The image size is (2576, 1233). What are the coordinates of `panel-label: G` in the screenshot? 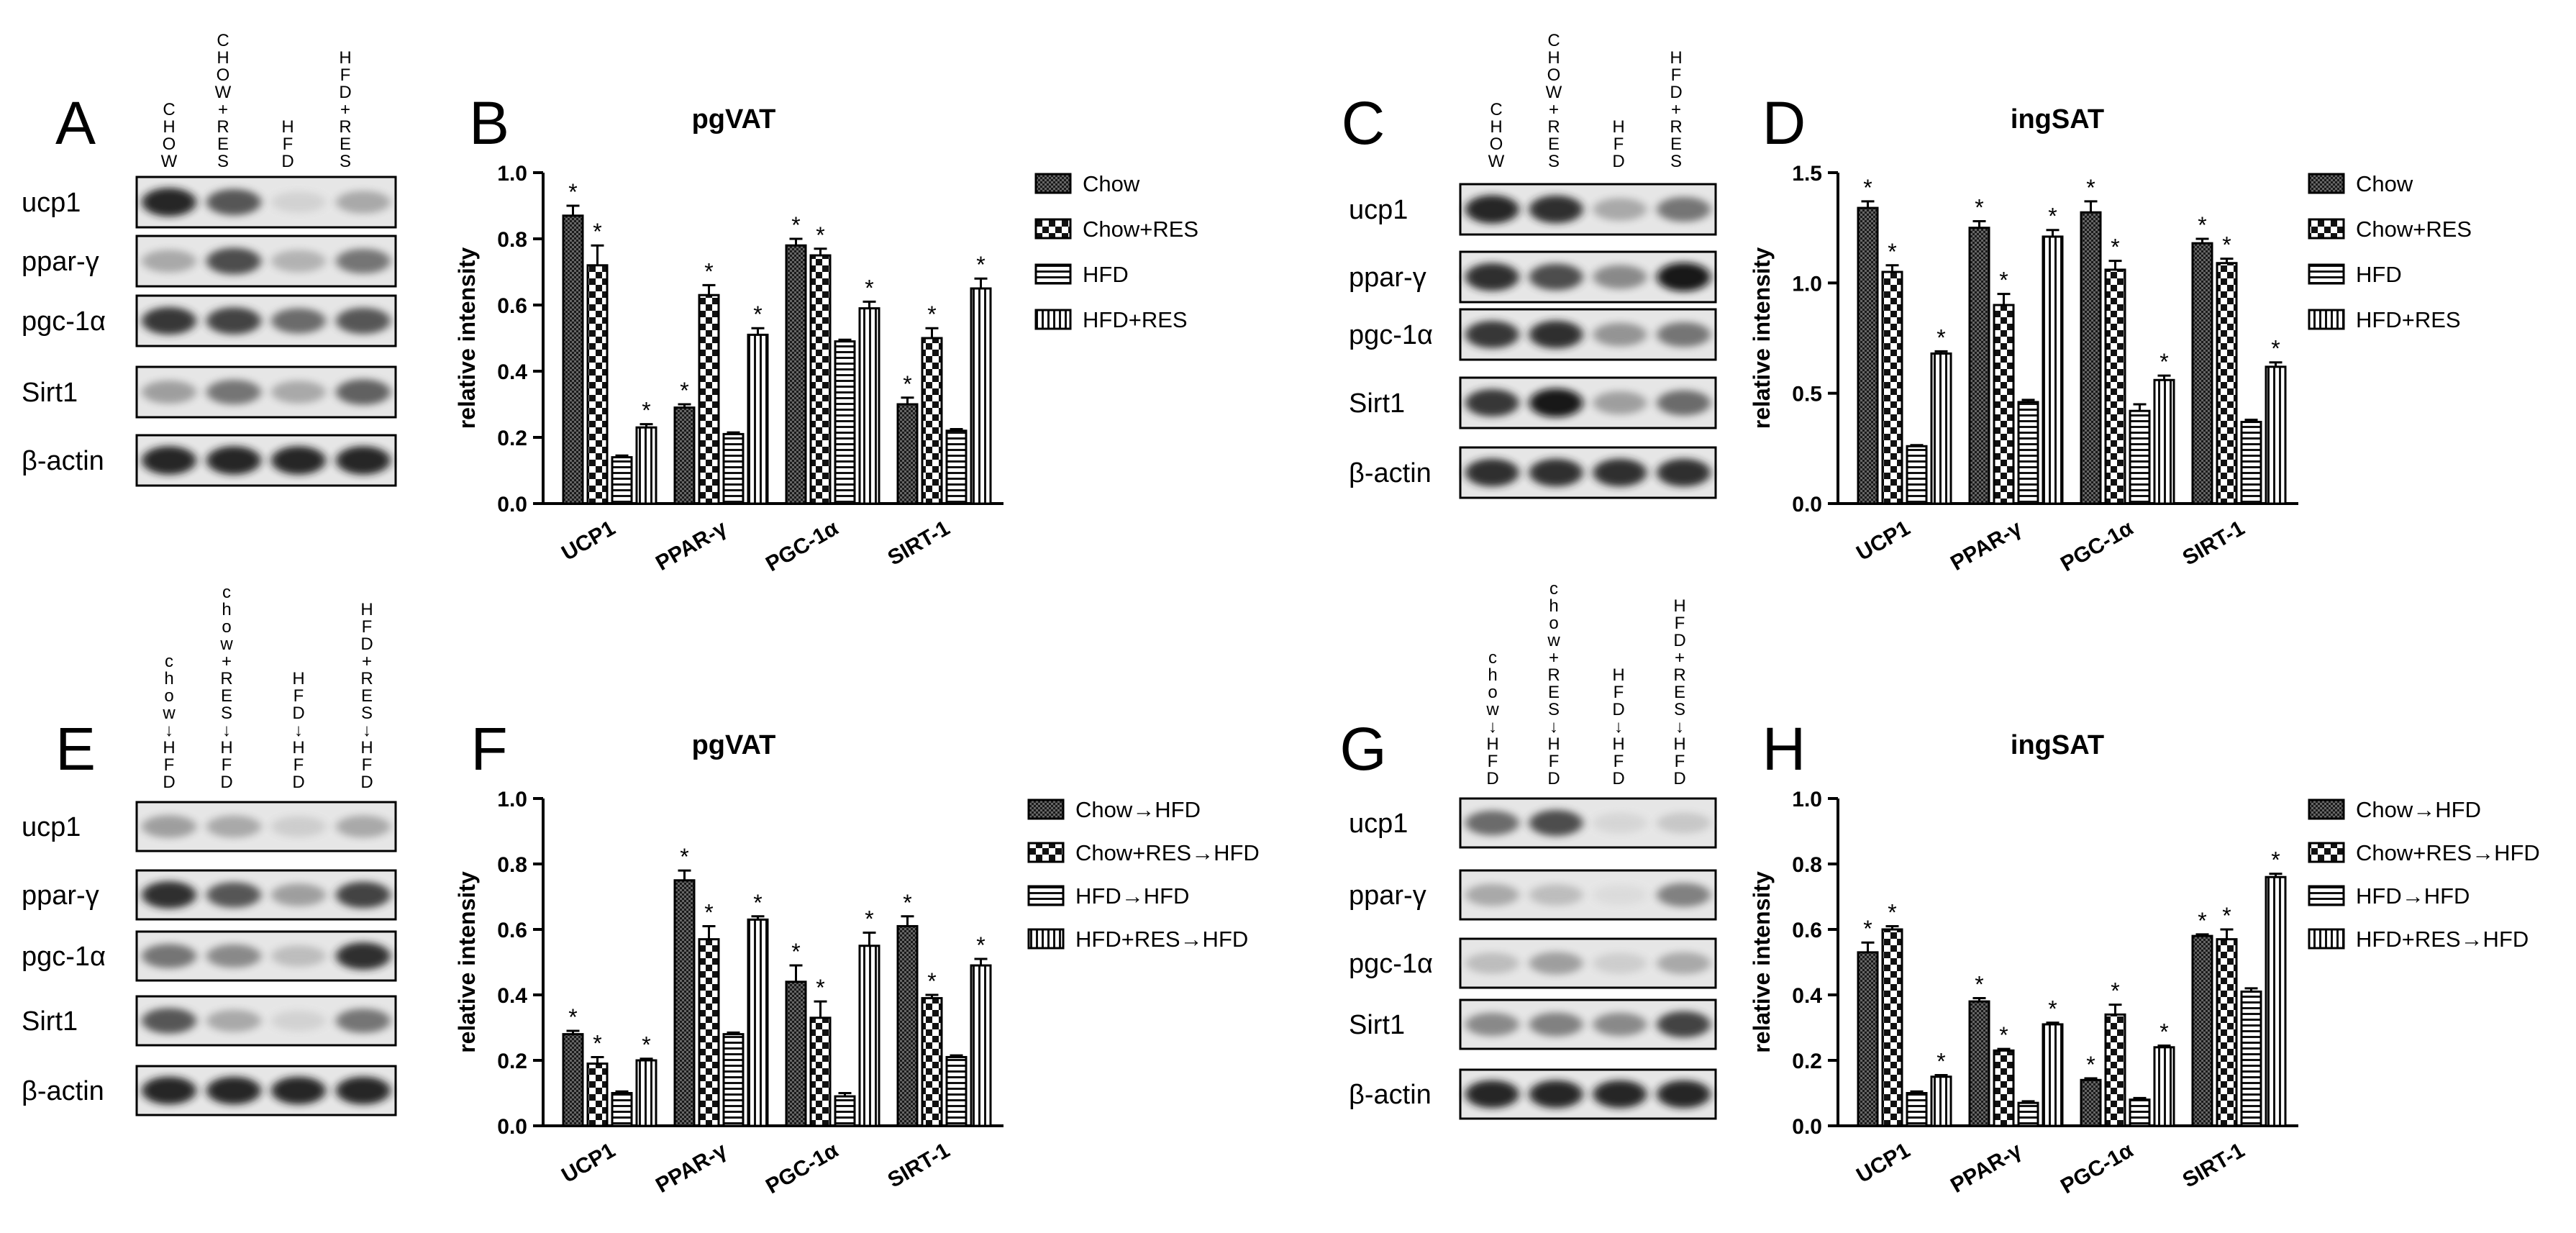 It's located at (1362, 749).